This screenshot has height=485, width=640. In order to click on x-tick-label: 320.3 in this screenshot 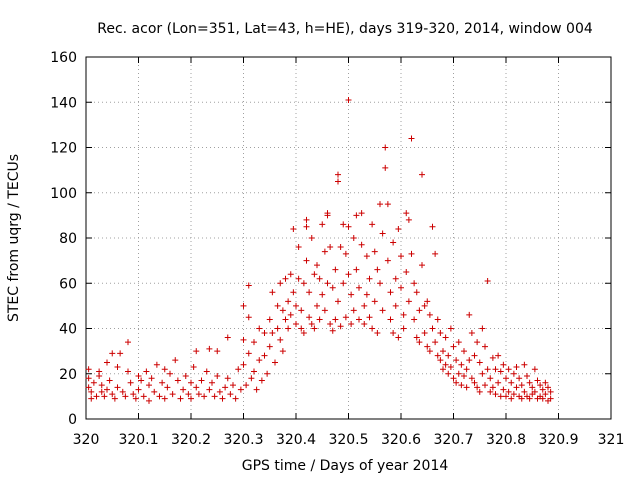, I will do `click(243, 440)`.